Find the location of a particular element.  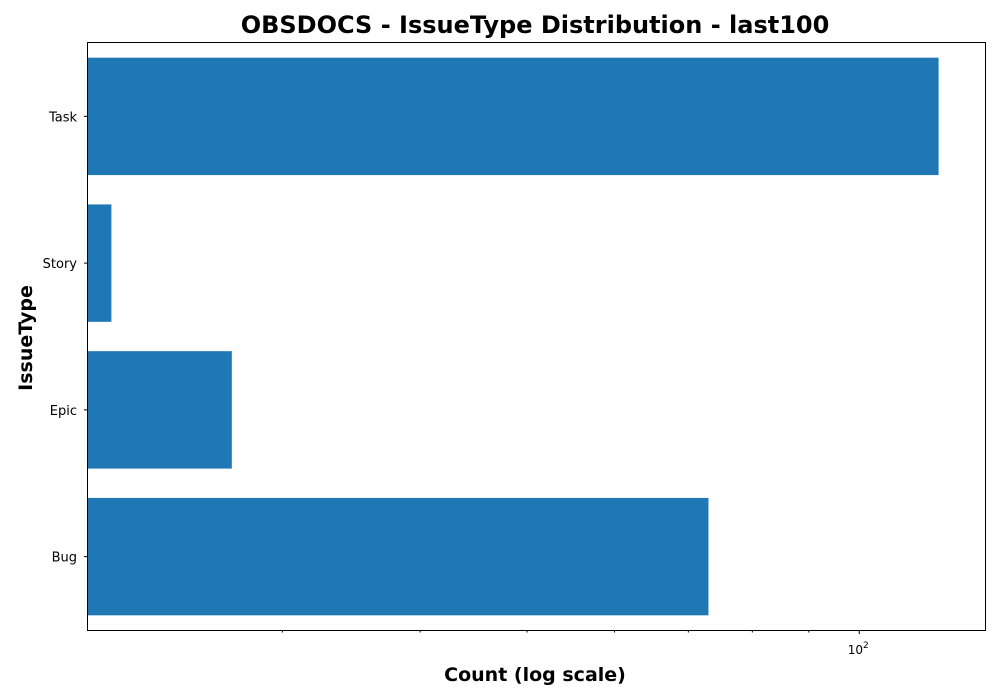

x-tick-label: 102 is located at coordinates (858, 649).